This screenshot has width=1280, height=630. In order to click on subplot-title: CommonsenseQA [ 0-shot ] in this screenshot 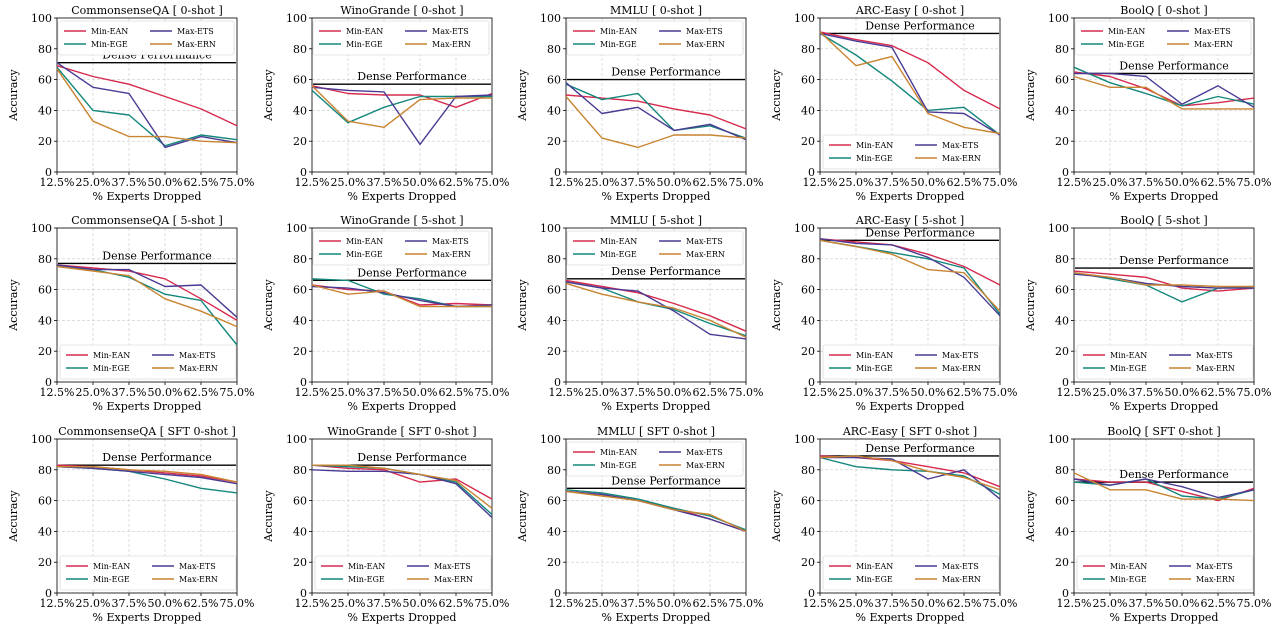, I will do `click(147, 10)`.